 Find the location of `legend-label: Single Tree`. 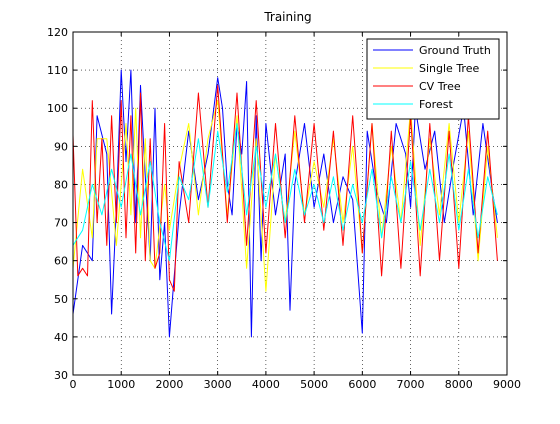

legend-label: Single Tree is located at coordinates (449, 68).